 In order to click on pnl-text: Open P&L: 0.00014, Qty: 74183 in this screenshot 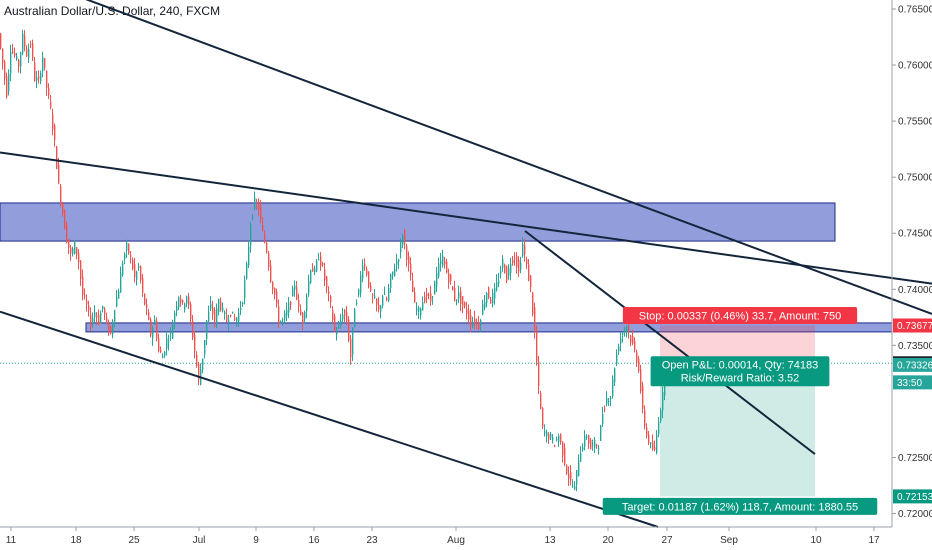, I will do `click(740, 365)`.